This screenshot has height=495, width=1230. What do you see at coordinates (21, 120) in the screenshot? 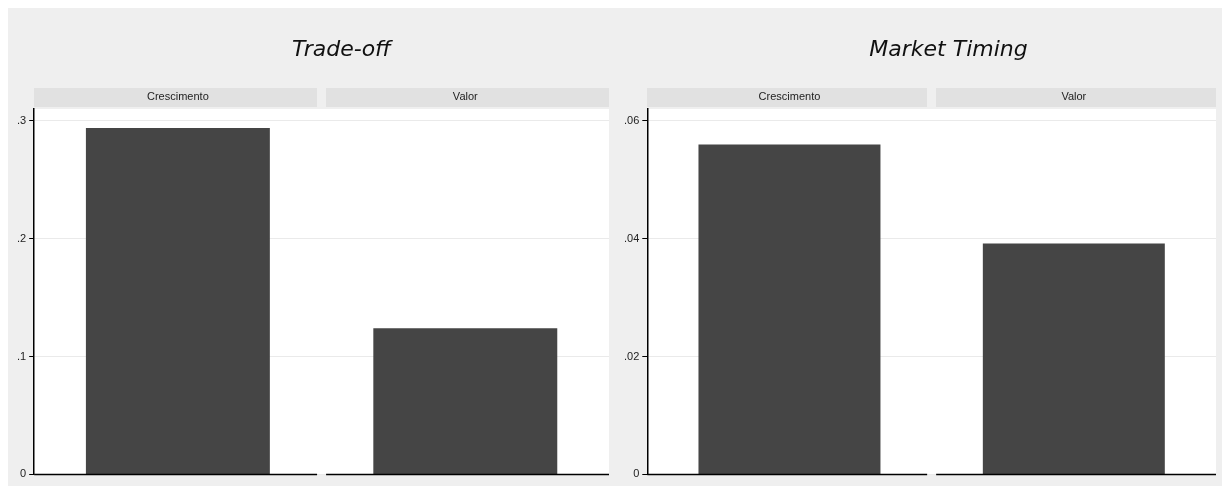
I see `y-tick-label: .3` at bounding box center [21, 120].